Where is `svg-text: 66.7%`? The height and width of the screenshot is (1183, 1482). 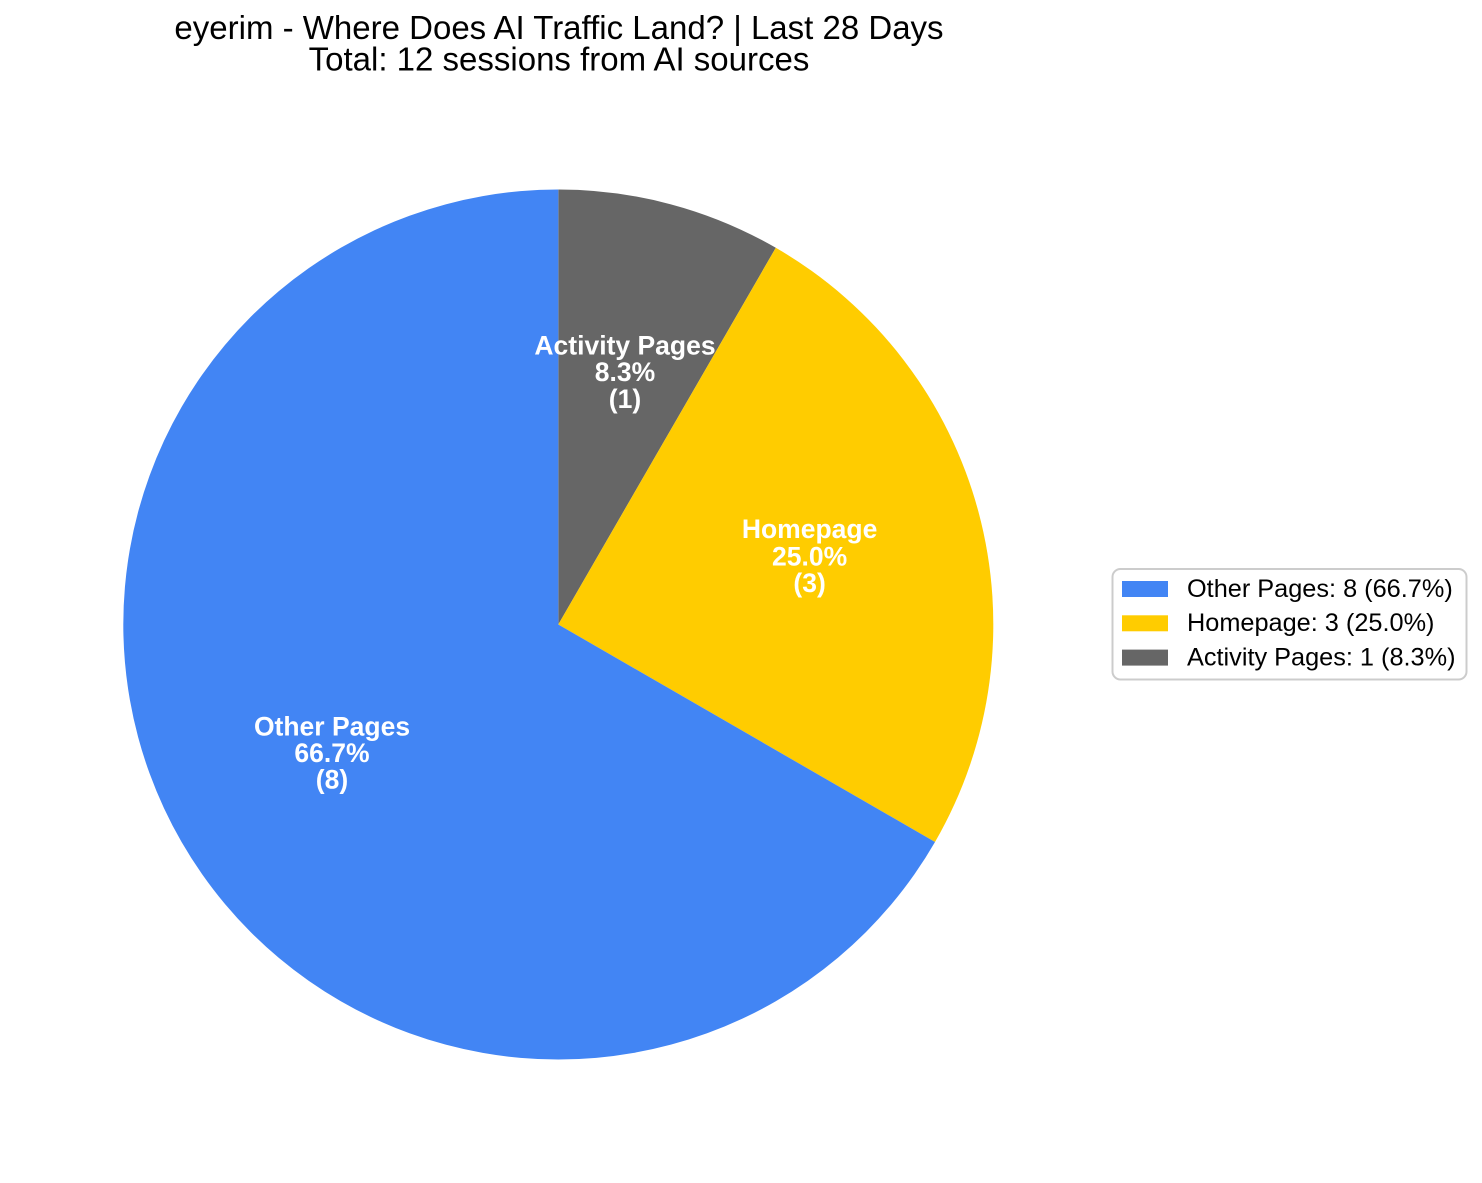
svg-text: 66.7% is located at coordinates (331, 753).